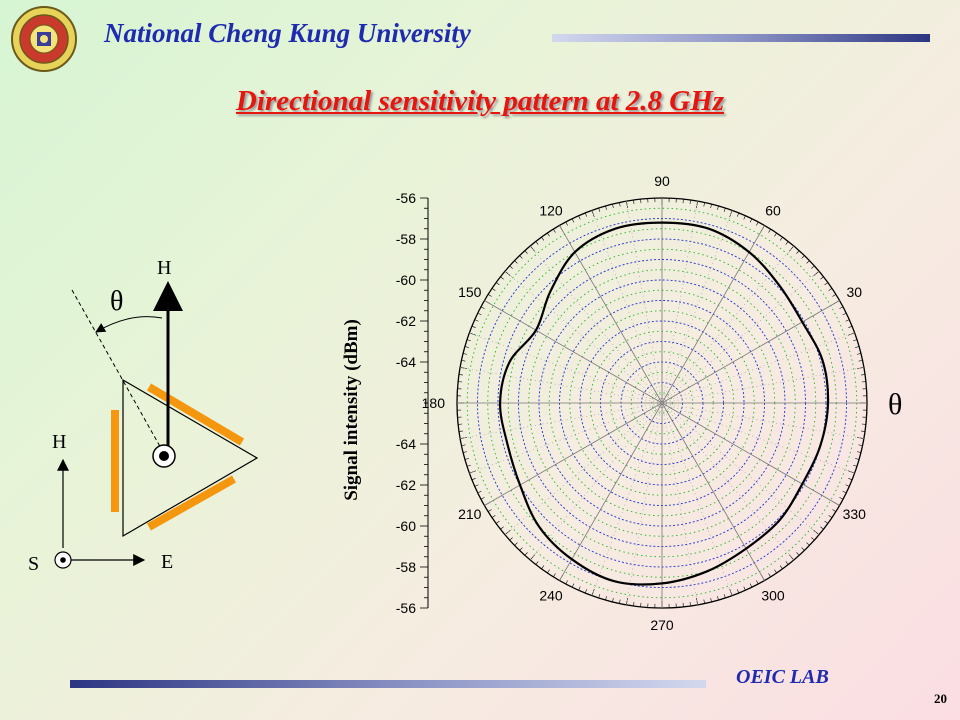 The image size is (960, 720). I want to click on e-axis-label: E, so click(167, 562).